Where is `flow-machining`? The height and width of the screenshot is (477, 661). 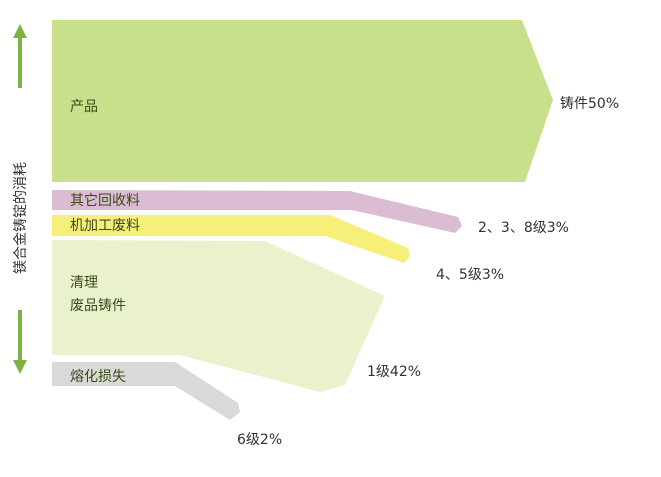
flow-machining is located at coordinates (231, 239).